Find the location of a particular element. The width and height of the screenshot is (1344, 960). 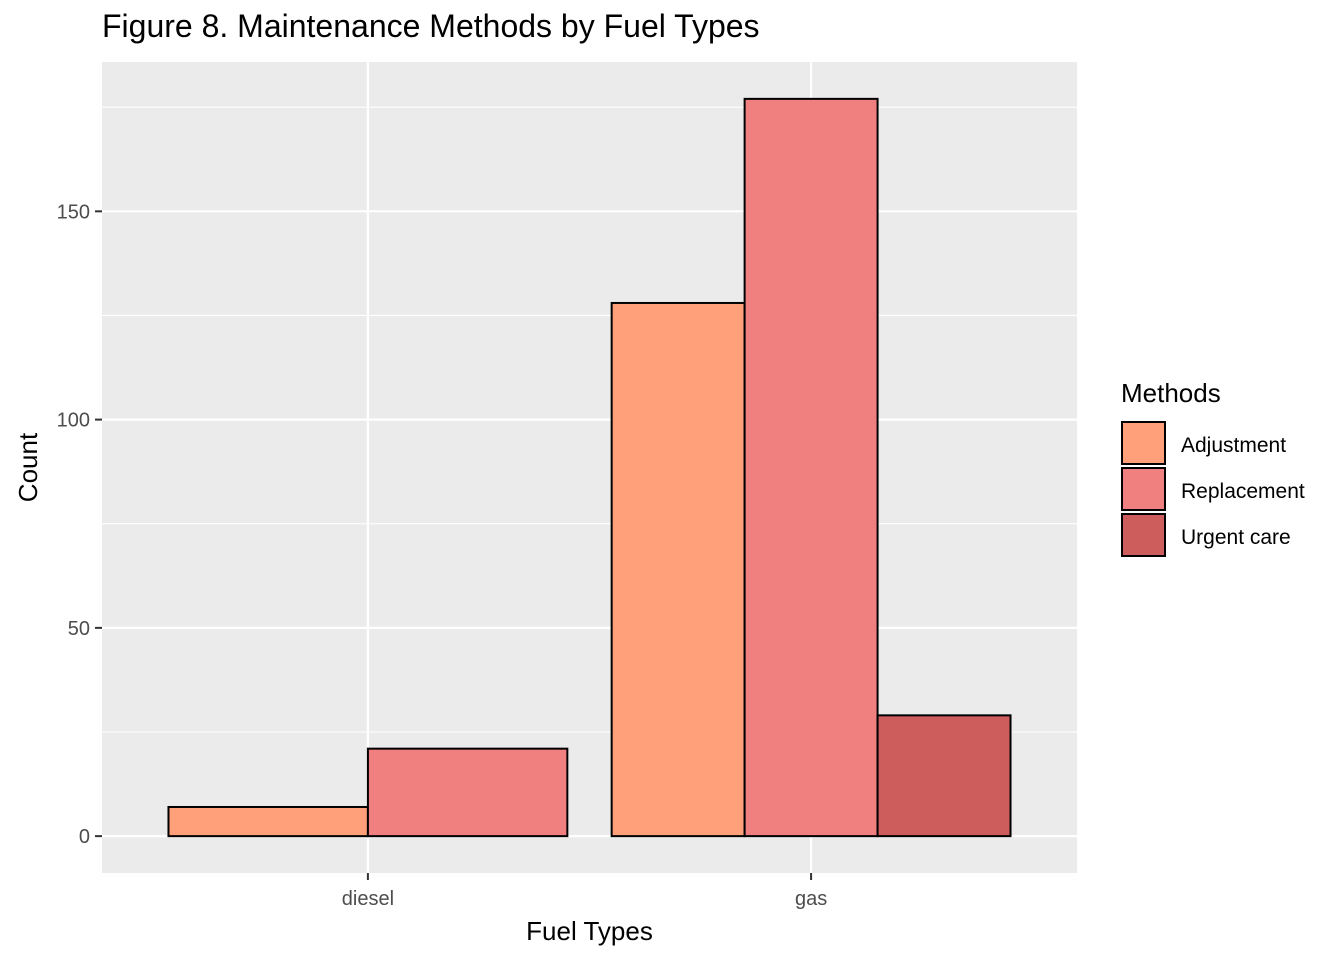

x-axis: diesel gas is located at coordinates (584, 891).